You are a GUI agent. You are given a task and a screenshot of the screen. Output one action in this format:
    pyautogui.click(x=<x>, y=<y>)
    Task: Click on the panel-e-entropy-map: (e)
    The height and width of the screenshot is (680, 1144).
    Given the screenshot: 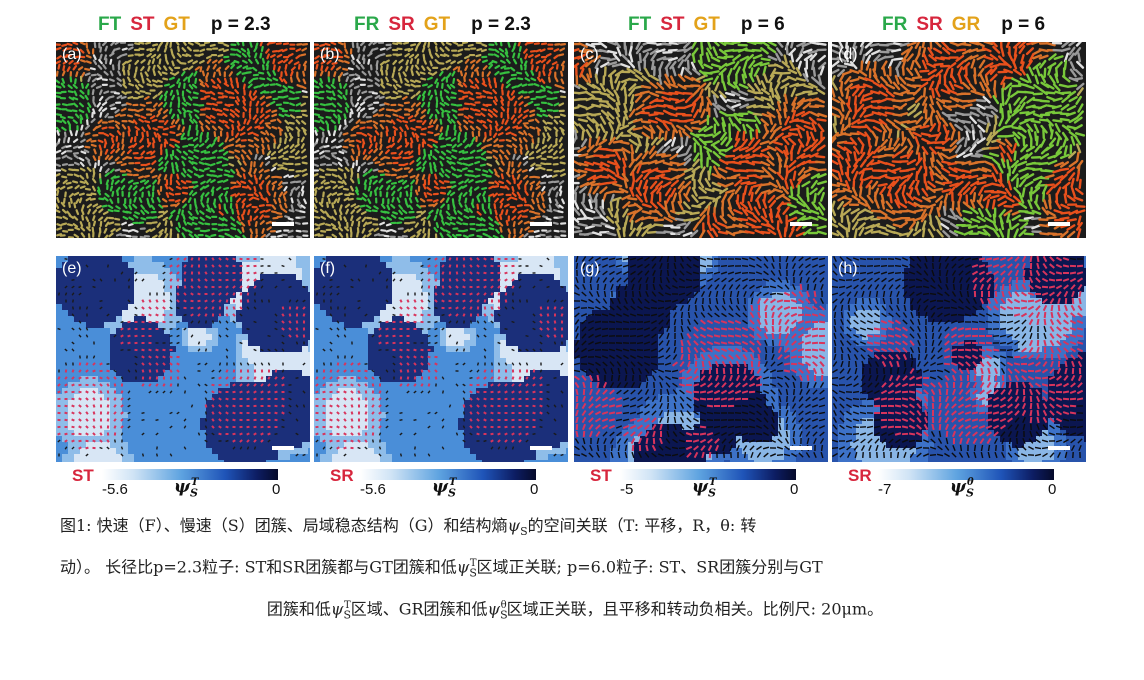 What is the action you would take?
    pyautogui.click(x=183, y=359)
    